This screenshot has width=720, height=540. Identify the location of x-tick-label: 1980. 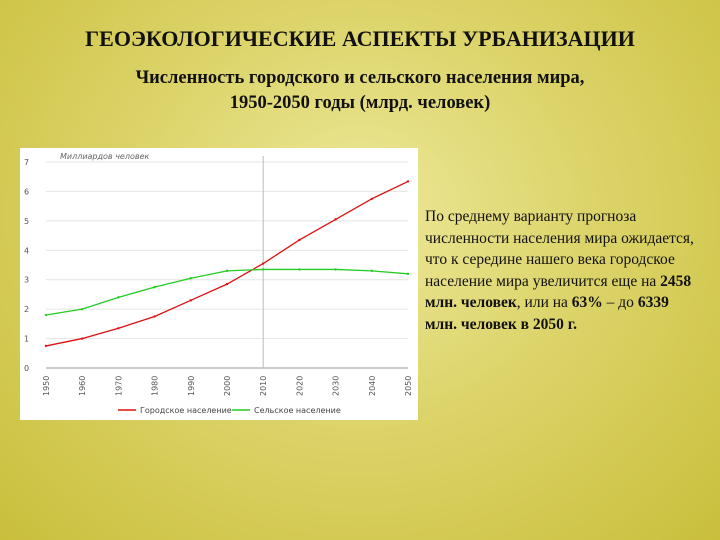
(155, 386).